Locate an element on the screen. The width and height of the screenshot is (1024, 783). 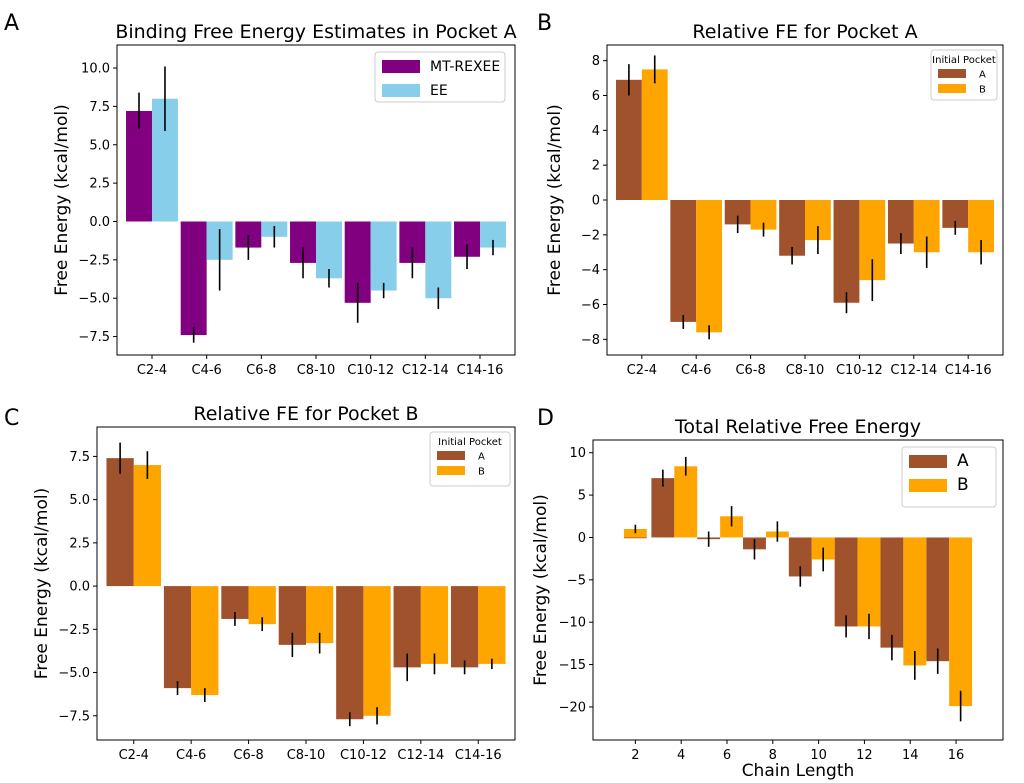
y-tick-label: 4 is located at coordinates (596, 131).